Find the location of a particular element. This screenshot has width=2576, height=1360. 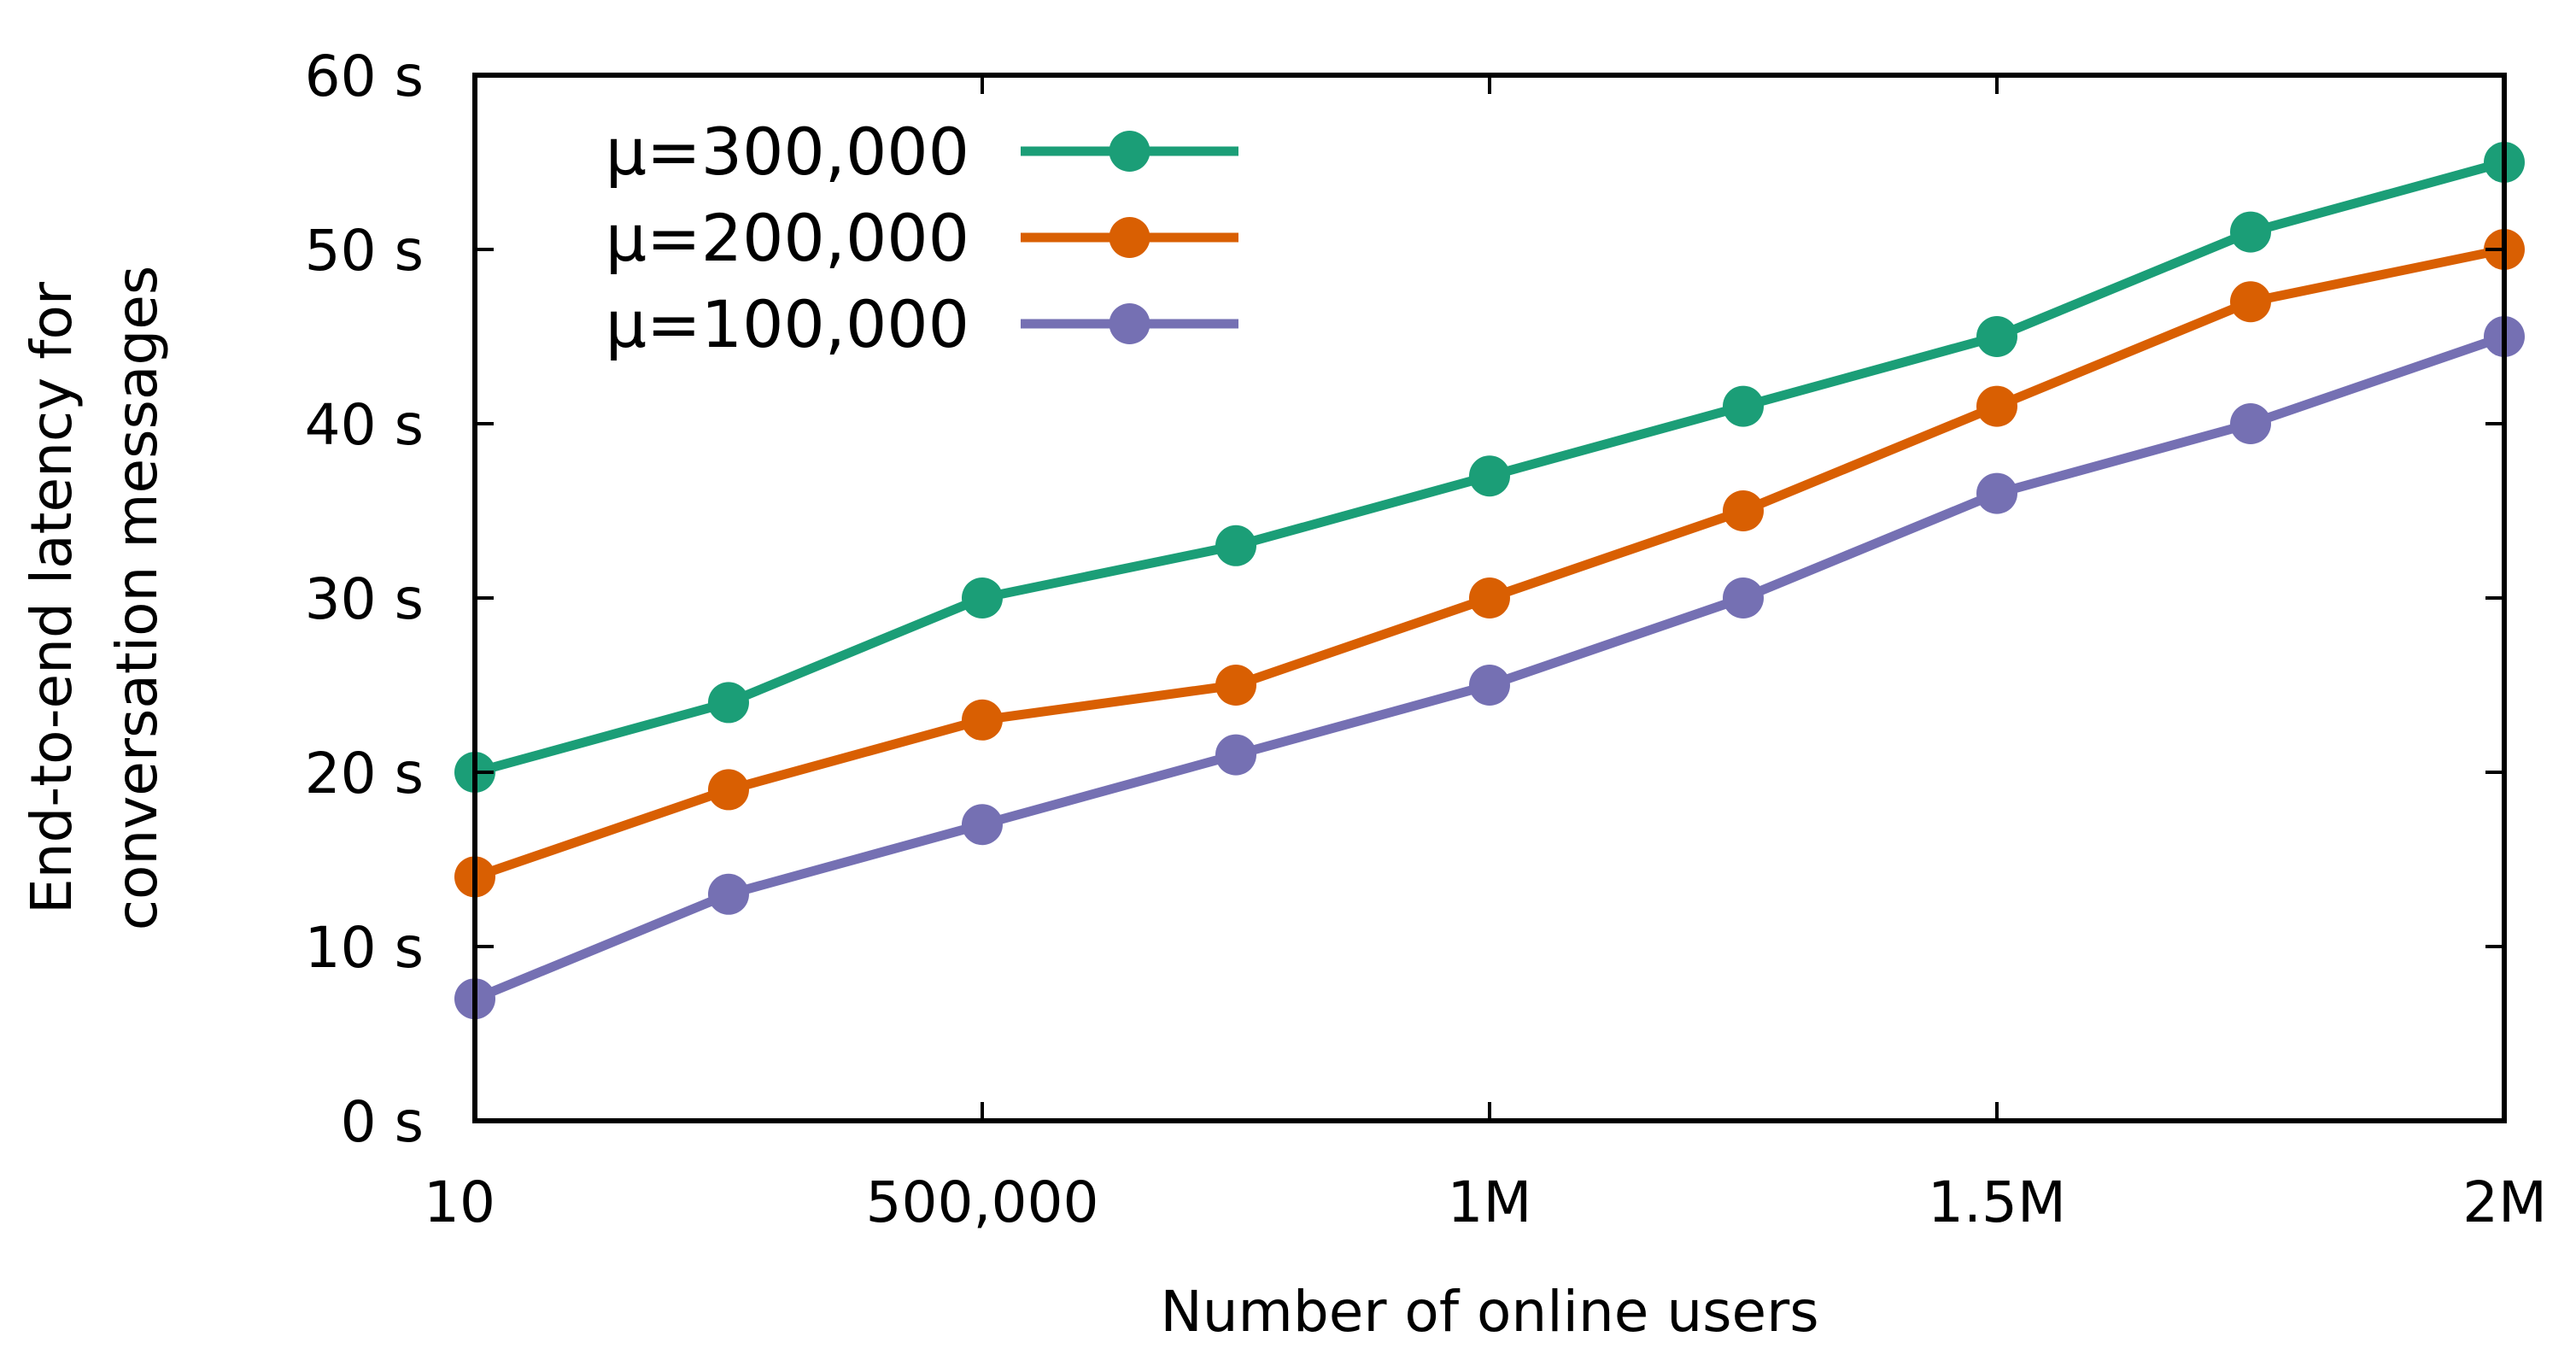

y-tick-label: 0 s is located at coordinates (382, 1122).